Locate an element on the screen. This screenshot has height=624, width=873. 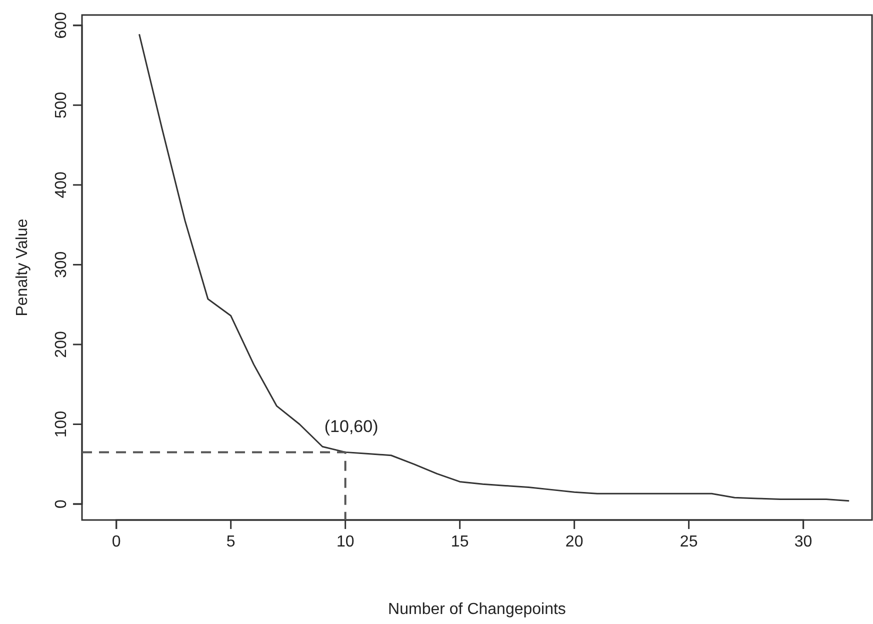
x-tick-label: 25 is located at coordinates (689, 541).